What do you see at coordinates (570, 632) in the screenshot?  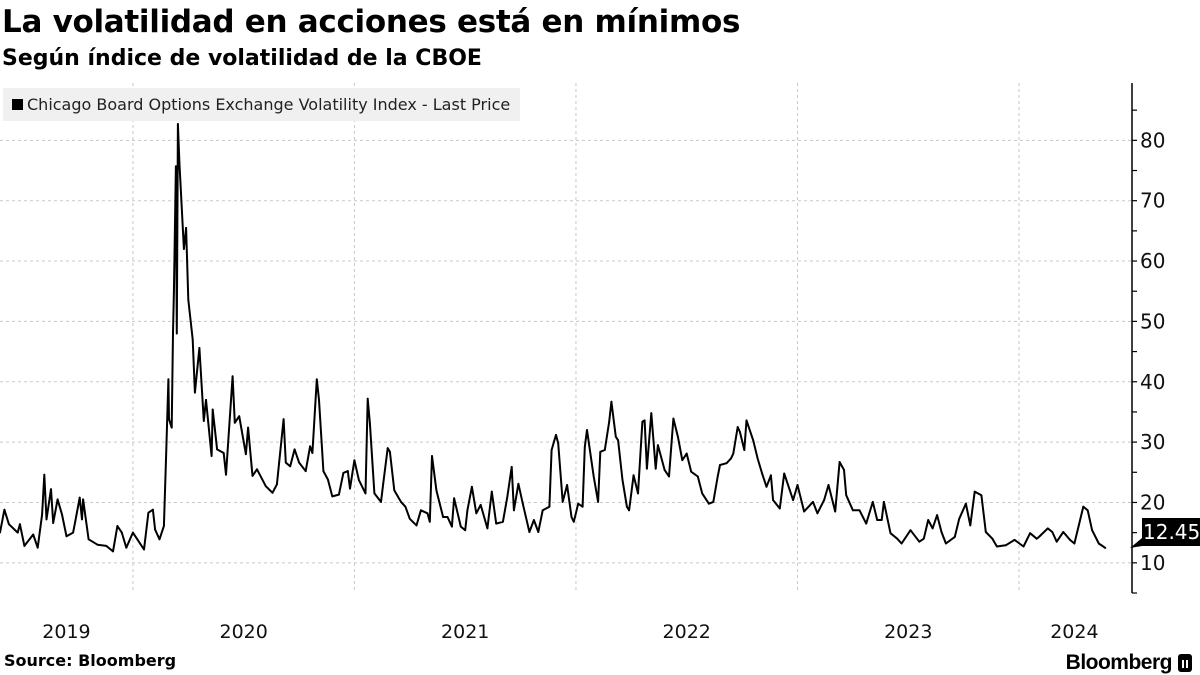 I see `x-axis-labels: 2019 2020 2021 2022 2023 2024` at bounding box center [570, 632].